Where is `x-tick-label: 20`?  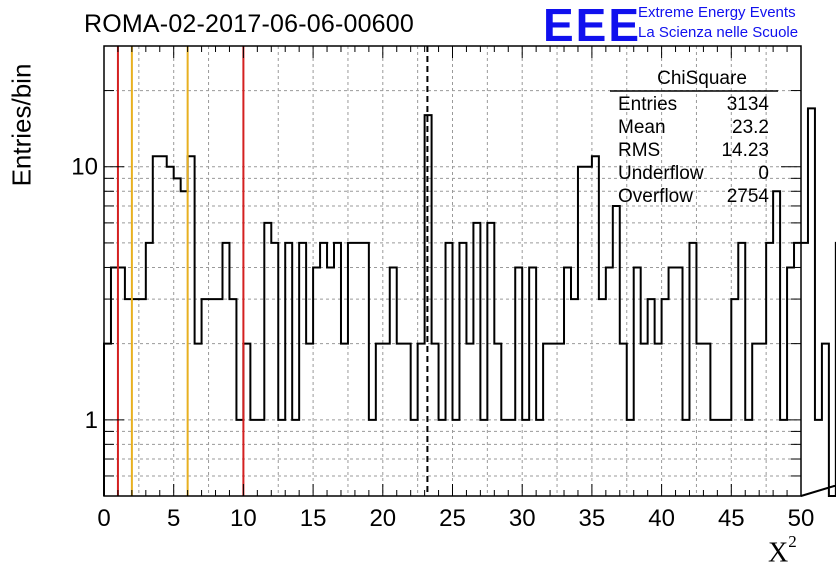
x-tick-label: 20 is located at coordinates (382, 518).